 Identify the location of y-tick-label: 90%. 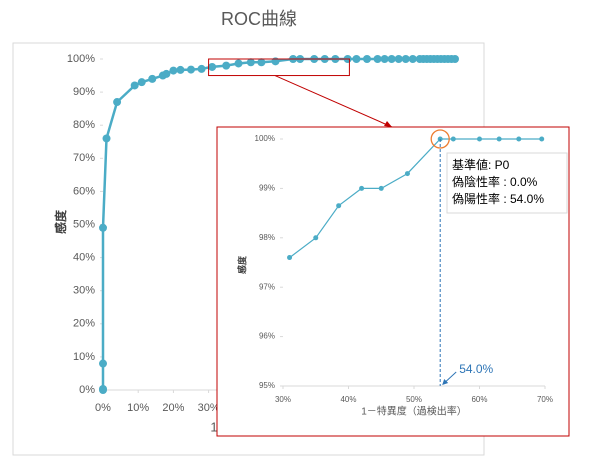
(84, 92).